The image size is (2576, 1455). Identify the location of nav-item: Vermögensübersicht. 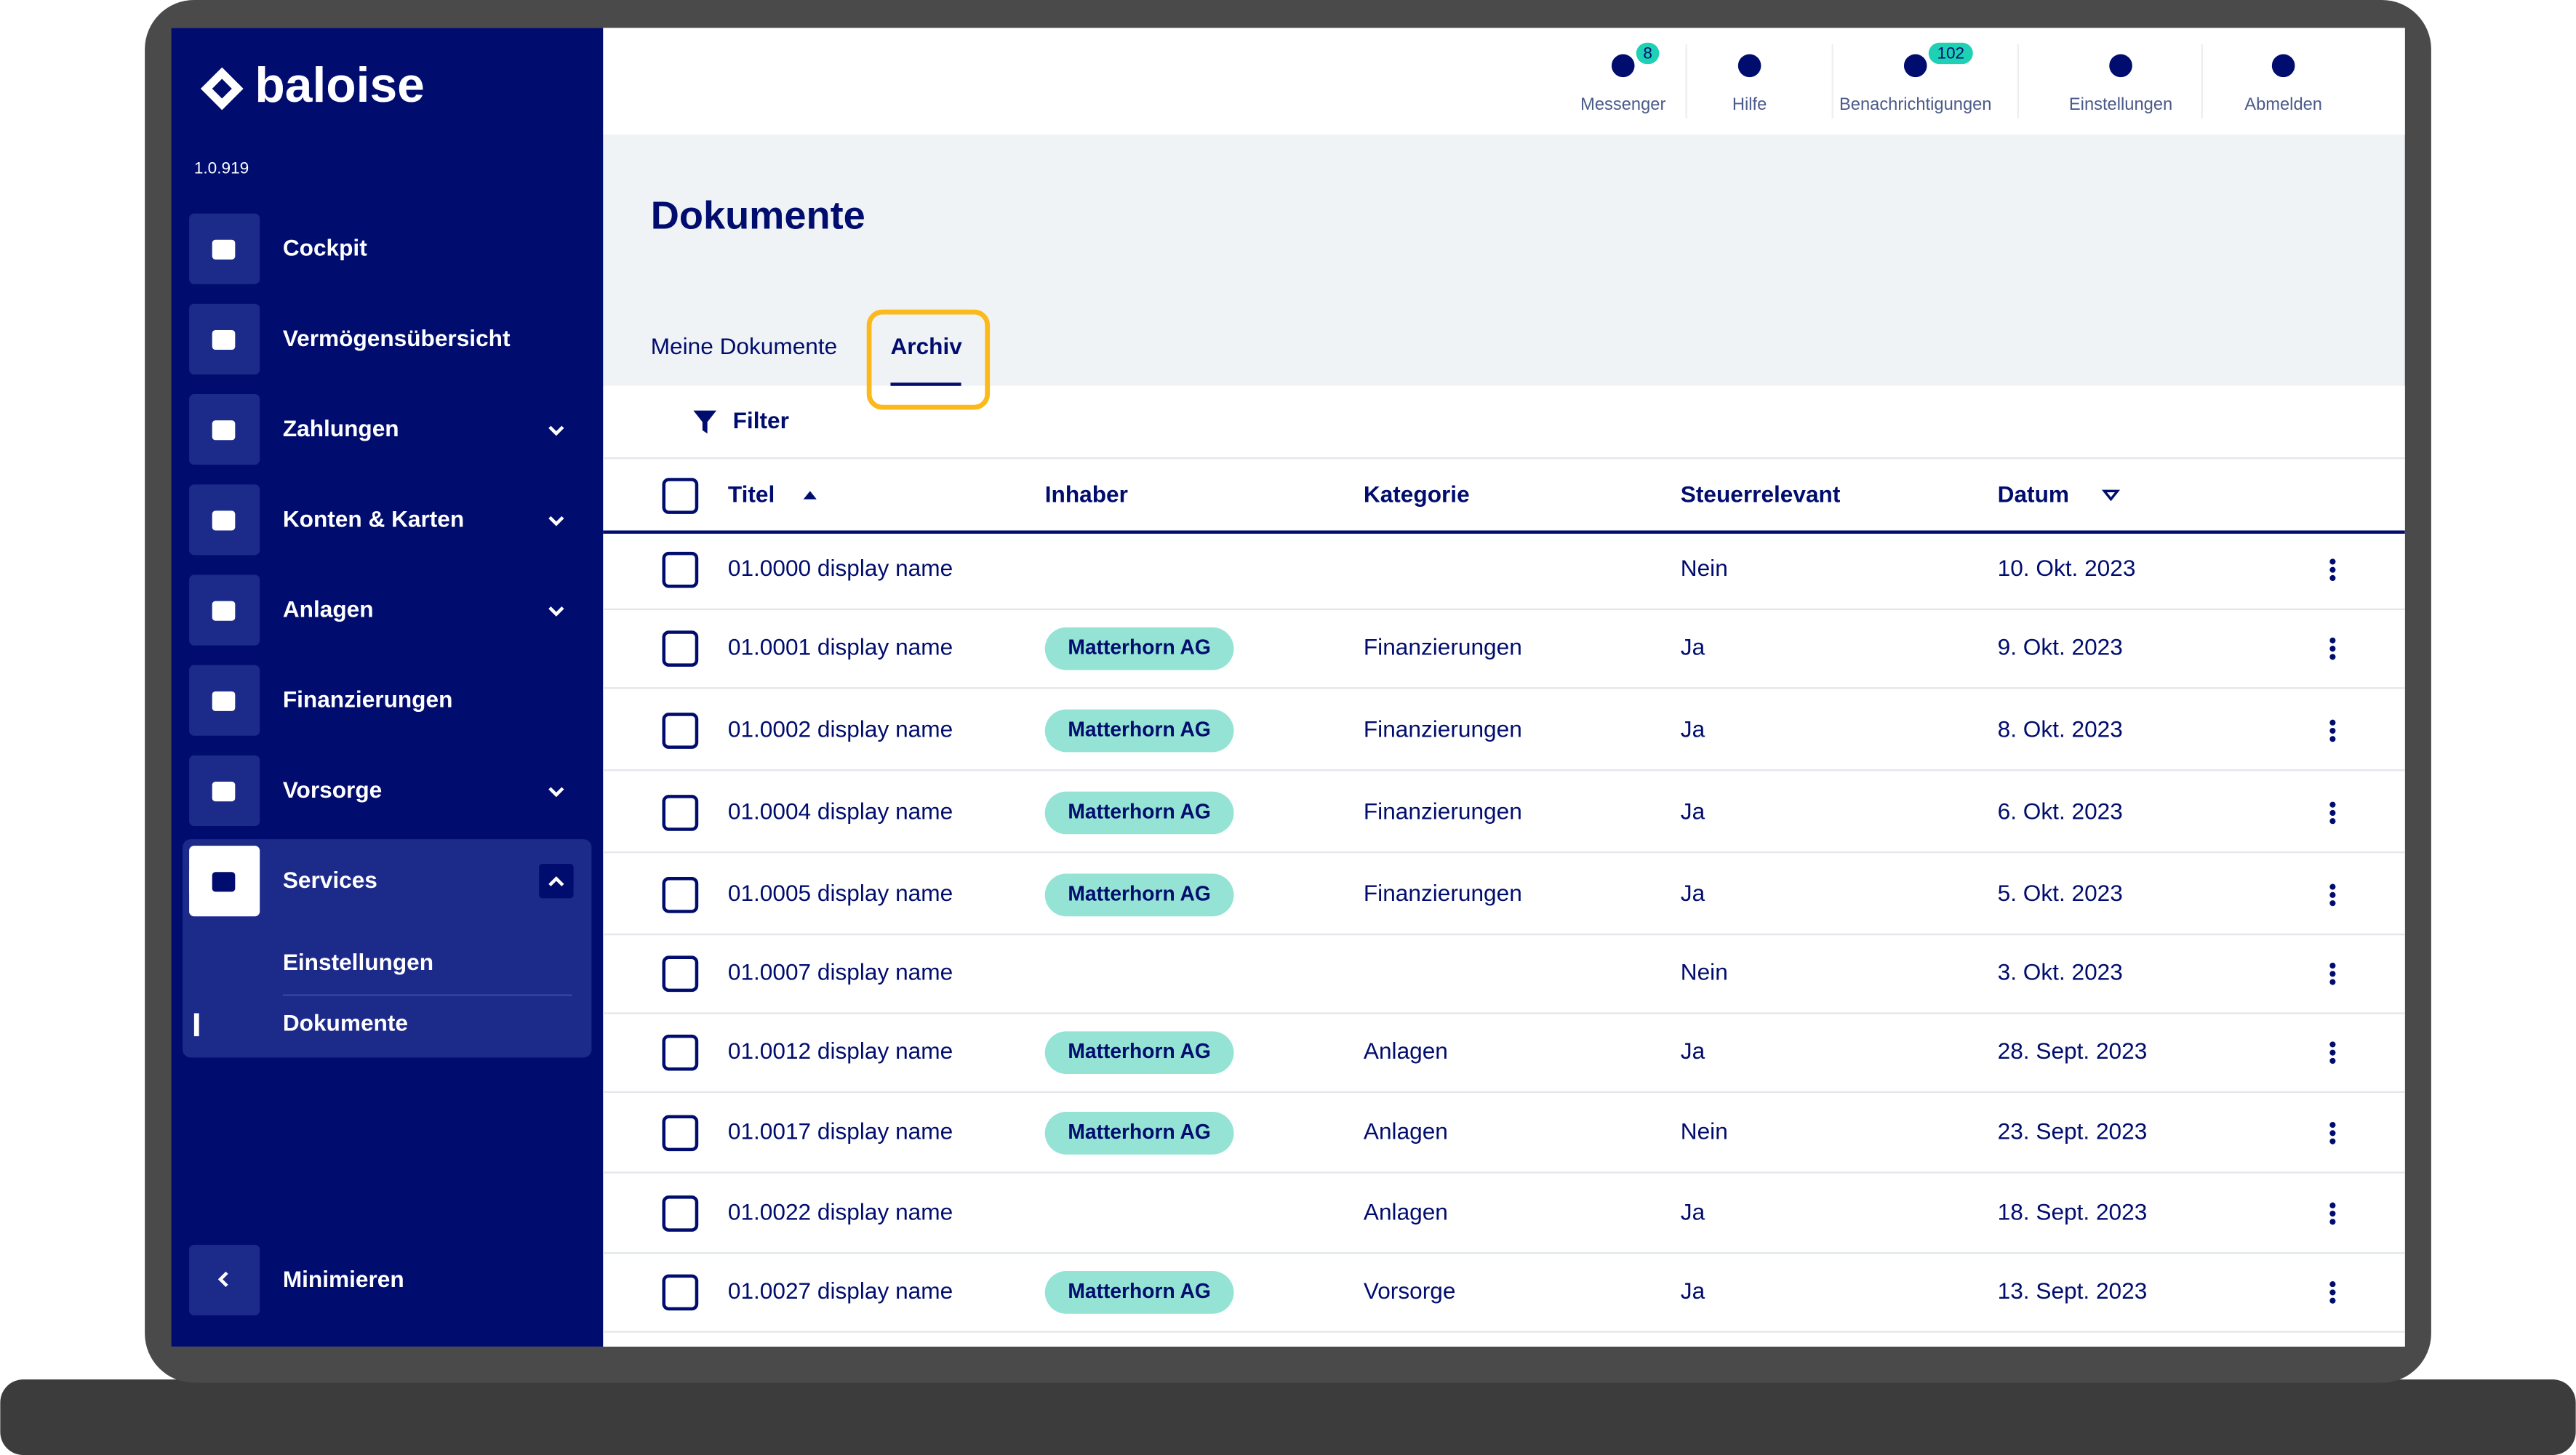
(397, 338).